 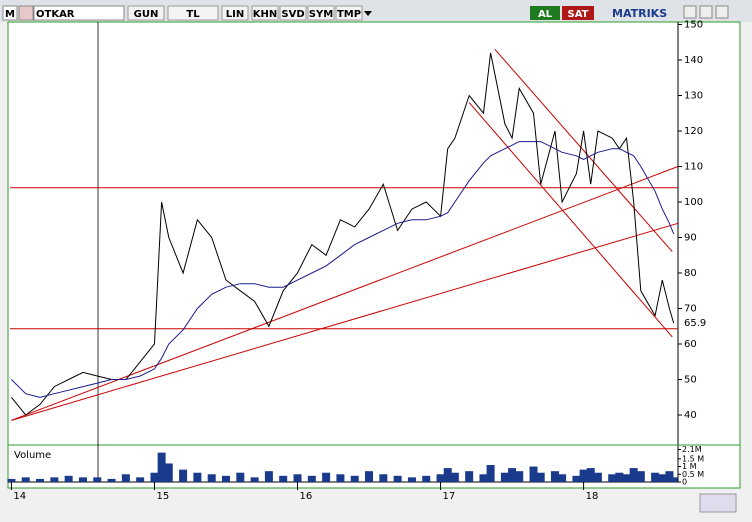 What do you see at coordinates (718, 503) in the screenshot?
I see `nav-buttons` at bounding box center [718, 503].